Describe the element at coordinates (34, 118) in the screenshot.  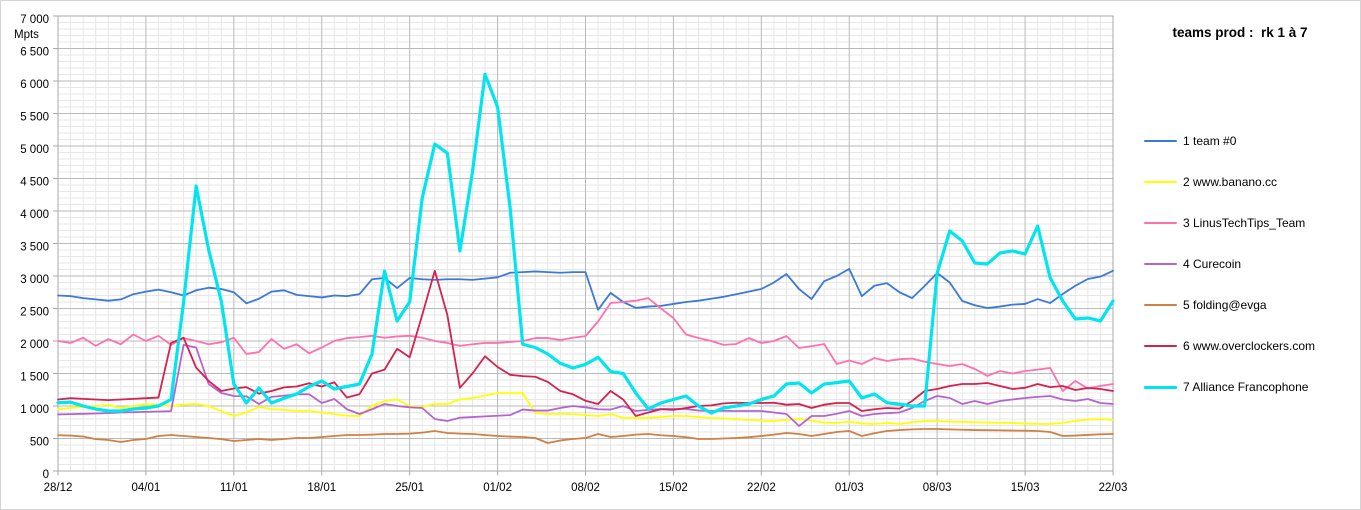
I see `y-axis-tick-label: 5 500` at that location.